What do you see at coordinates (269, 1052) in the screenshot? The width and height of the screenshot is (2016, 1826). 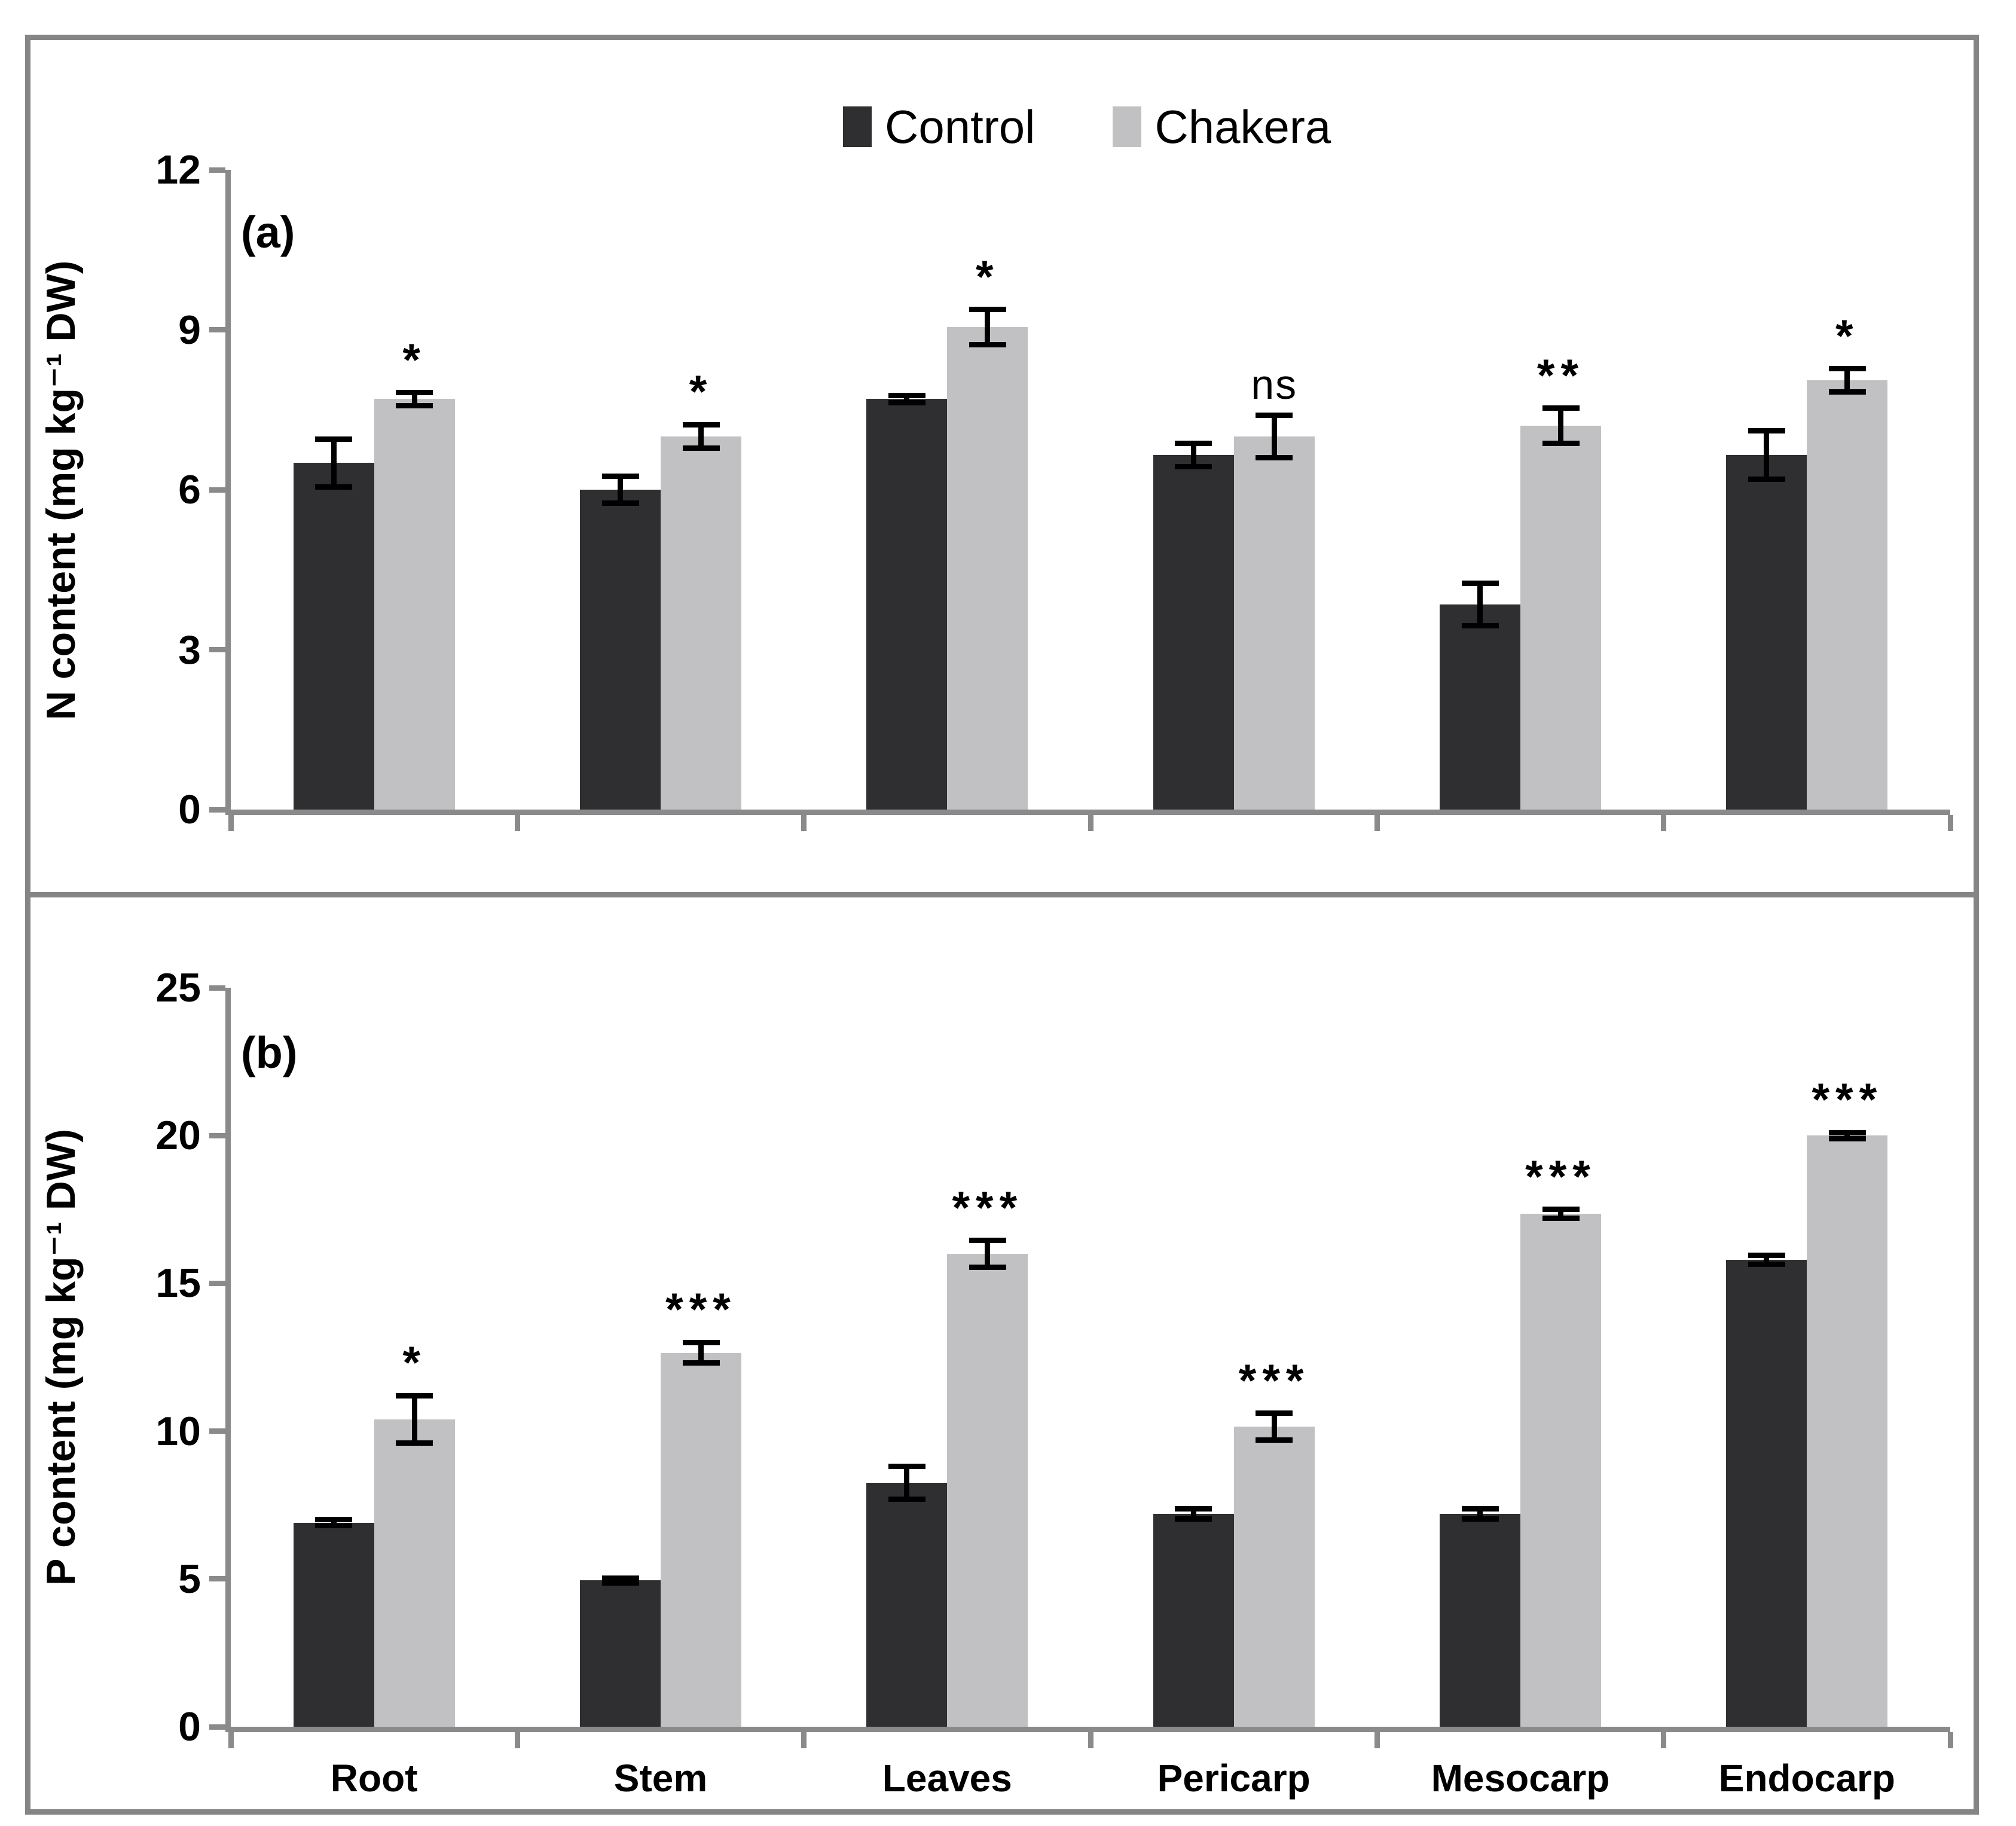 I see `panel-b-label: (b)` at bounding box center [269, 1052].